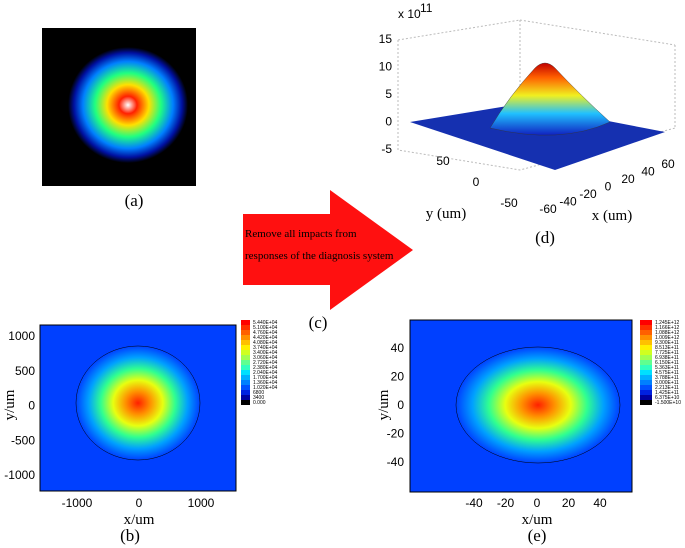 This screenshot has width=685, height=548. I want to click on colorbar-label: 5.363E+11, so click(667, 368).